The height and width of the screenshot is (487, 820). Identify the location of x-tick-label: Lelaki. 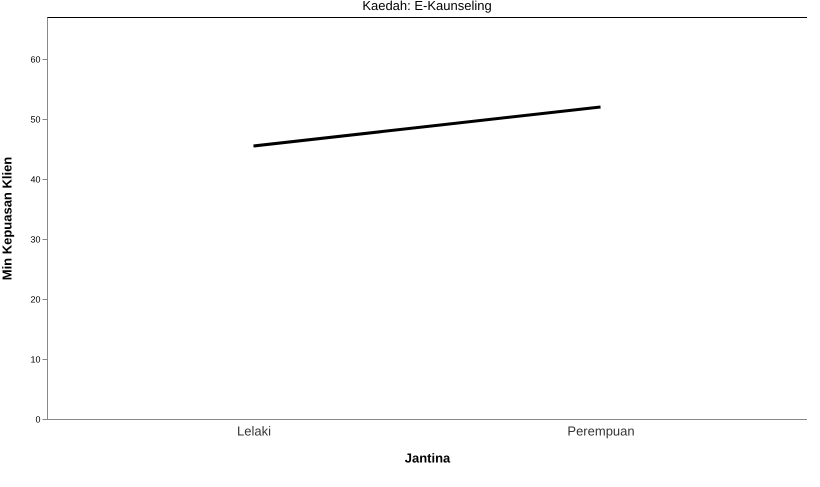
(254, 431).